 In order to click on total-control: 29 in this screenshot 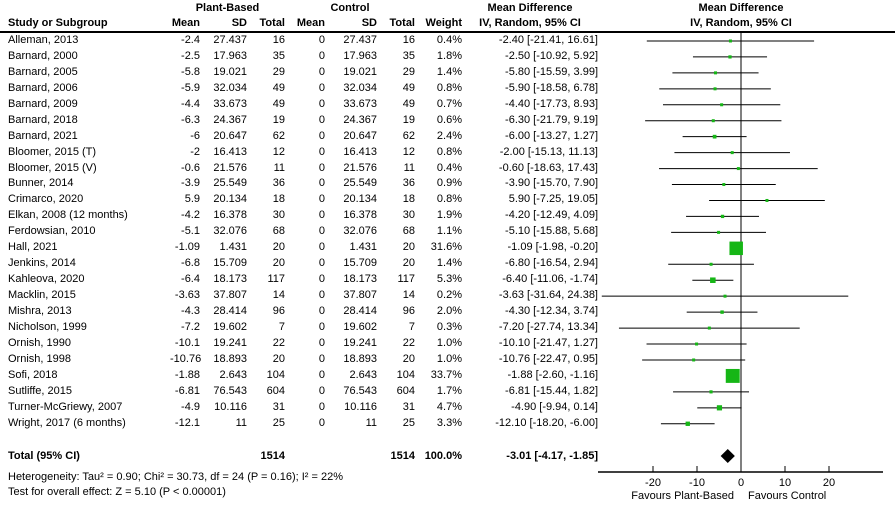, I will do `click(408, 71)`.